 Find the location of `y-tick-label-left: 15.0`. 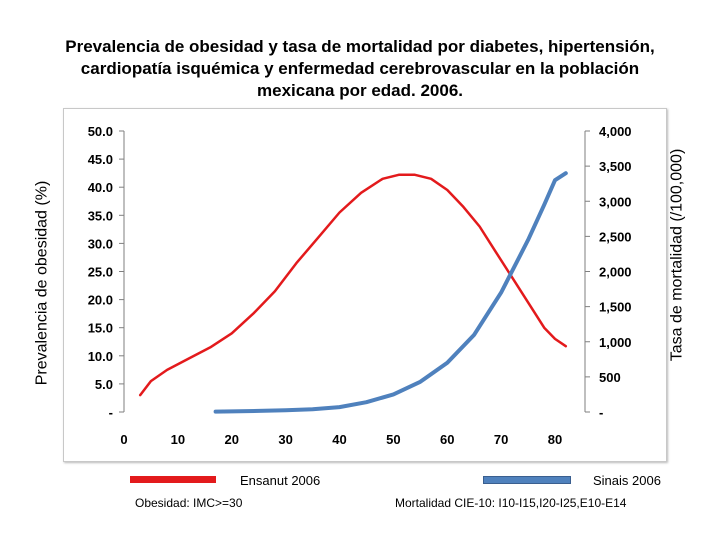

y-tick-label-left: 15.0 is located at coordinates (100, 328).